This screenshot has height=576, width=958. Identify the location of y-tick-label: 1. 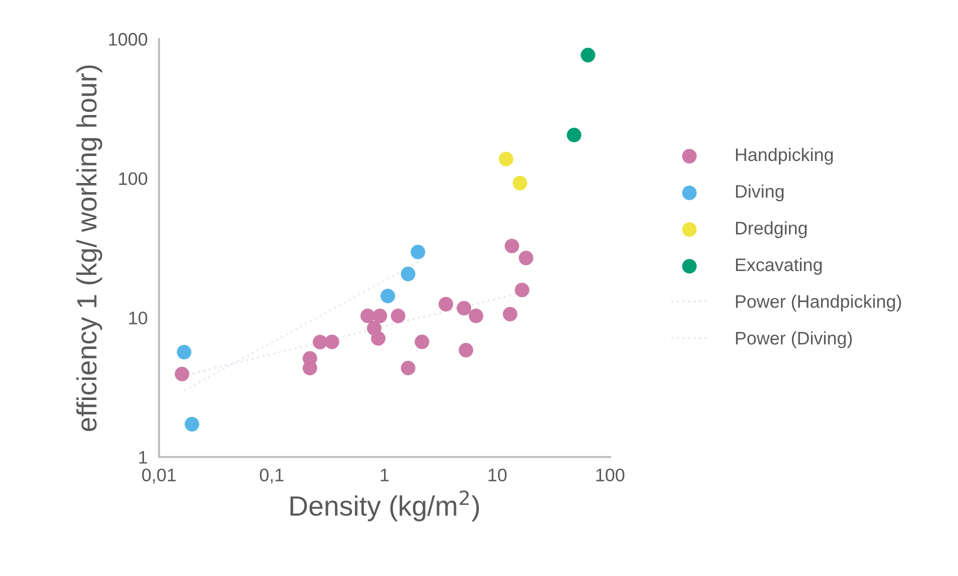
(143, 457).